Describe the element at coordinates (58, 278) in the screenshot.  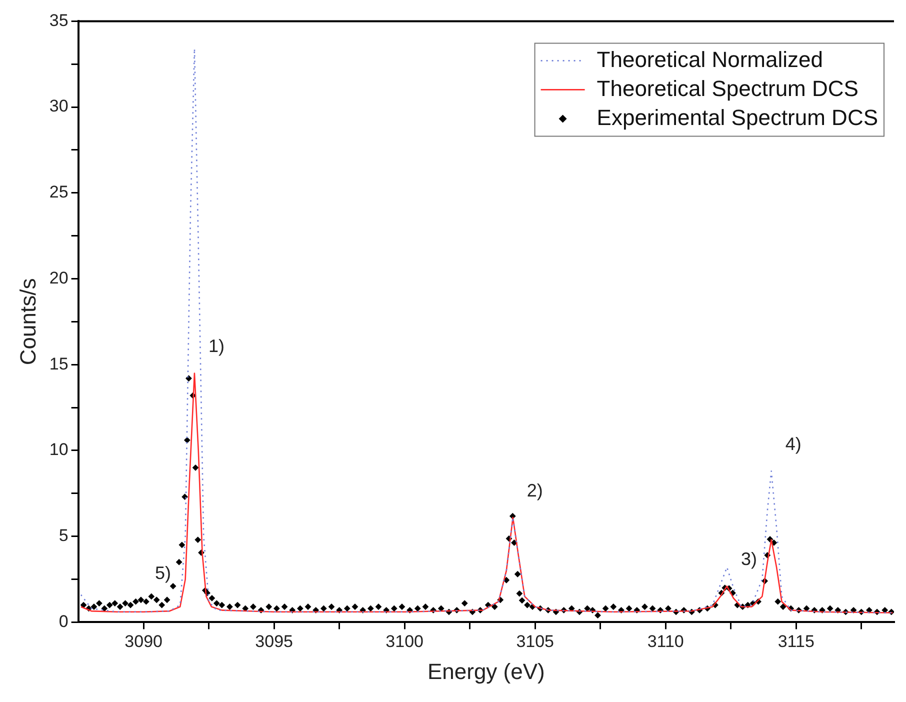
I see `y-tick-label: 20` at that location.